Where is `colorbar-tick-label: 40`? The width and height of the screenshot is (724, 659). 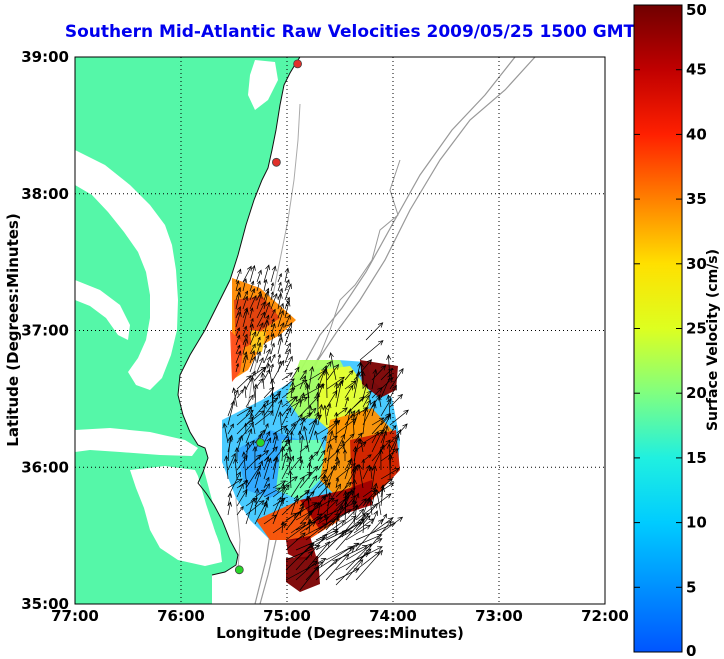 colorbar-tick-label: 40 is located at coordinates (696, 134).